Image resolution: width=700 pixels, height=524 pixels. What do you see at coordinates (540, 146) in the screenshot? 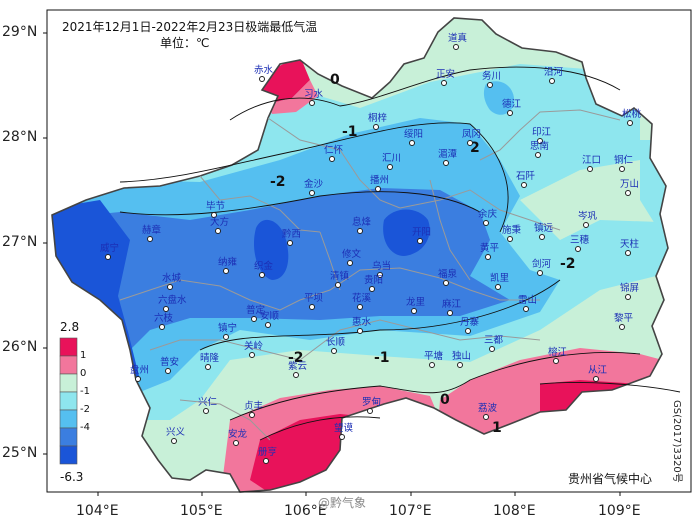
I see `city-label: 思南` at bounding box center [540, 146].